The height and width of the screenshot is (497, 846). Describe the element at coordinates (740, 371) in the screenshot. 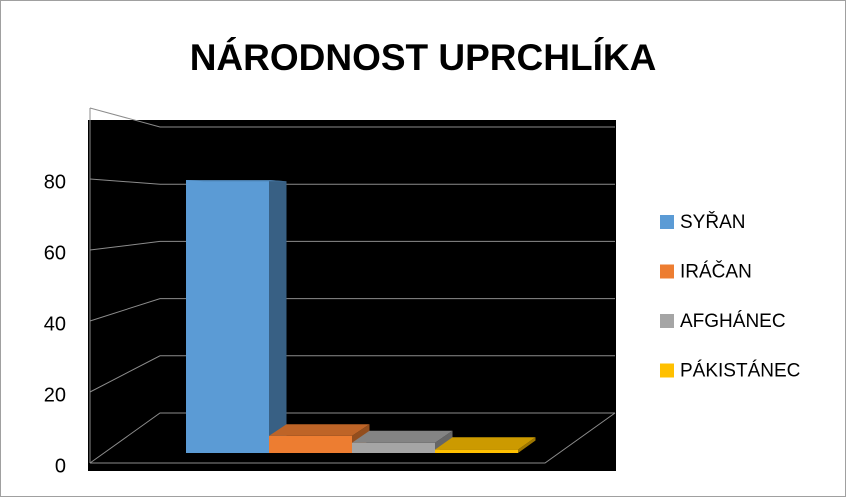

I see `legend-label: PÁKISTÁNEC` at that location.